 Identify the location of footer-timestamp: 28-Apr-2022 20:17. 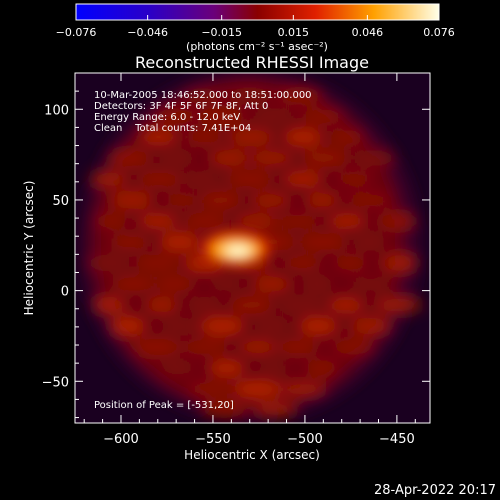
(435, 490).